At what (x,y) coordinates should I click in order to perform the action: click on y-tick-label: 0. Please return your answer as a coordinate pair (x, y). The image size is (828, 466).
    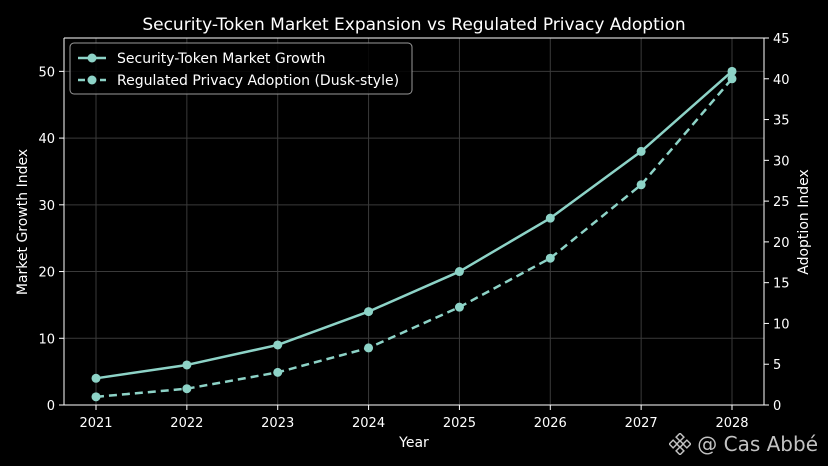
    Looking at the image, I should click on (51, 406).